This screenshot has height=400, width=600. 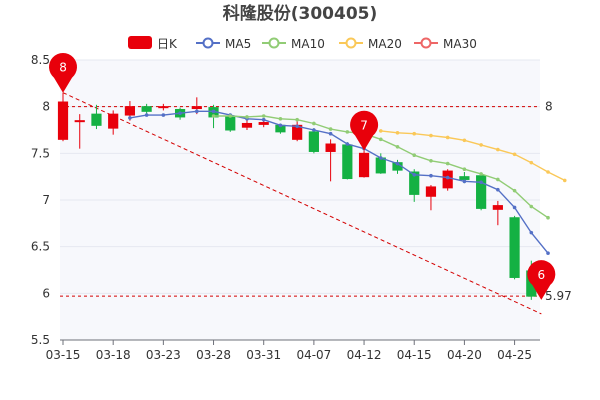 What do you see at coordinates (113, 355) in the screenshot?
I see `x-tick-label: 03-18` at bounding box center [113, 355].